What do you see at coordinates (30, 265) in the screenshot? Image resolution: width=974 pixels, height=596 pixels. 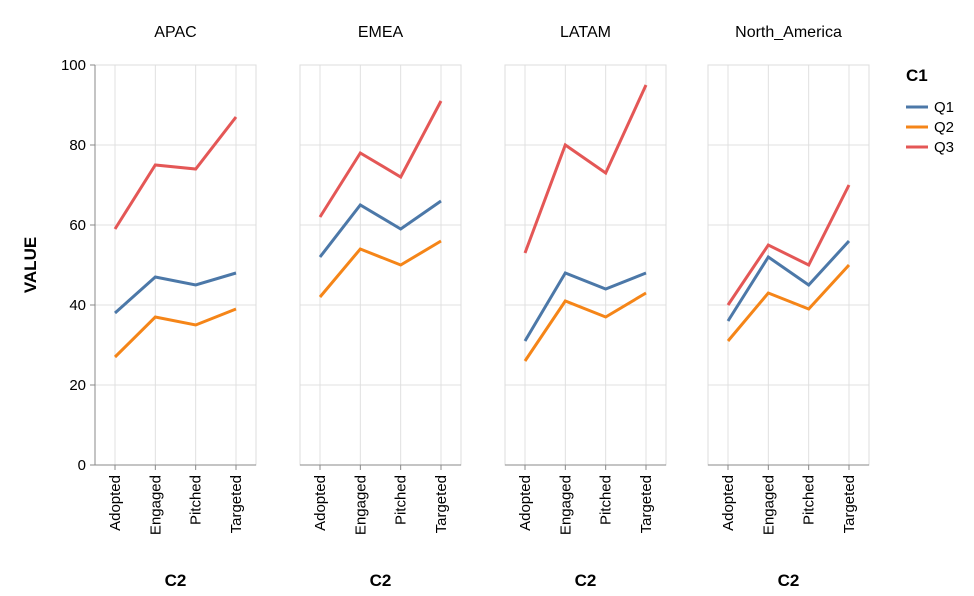 I see `y-axis-title: VALUE` at bounding box center [30, 265].